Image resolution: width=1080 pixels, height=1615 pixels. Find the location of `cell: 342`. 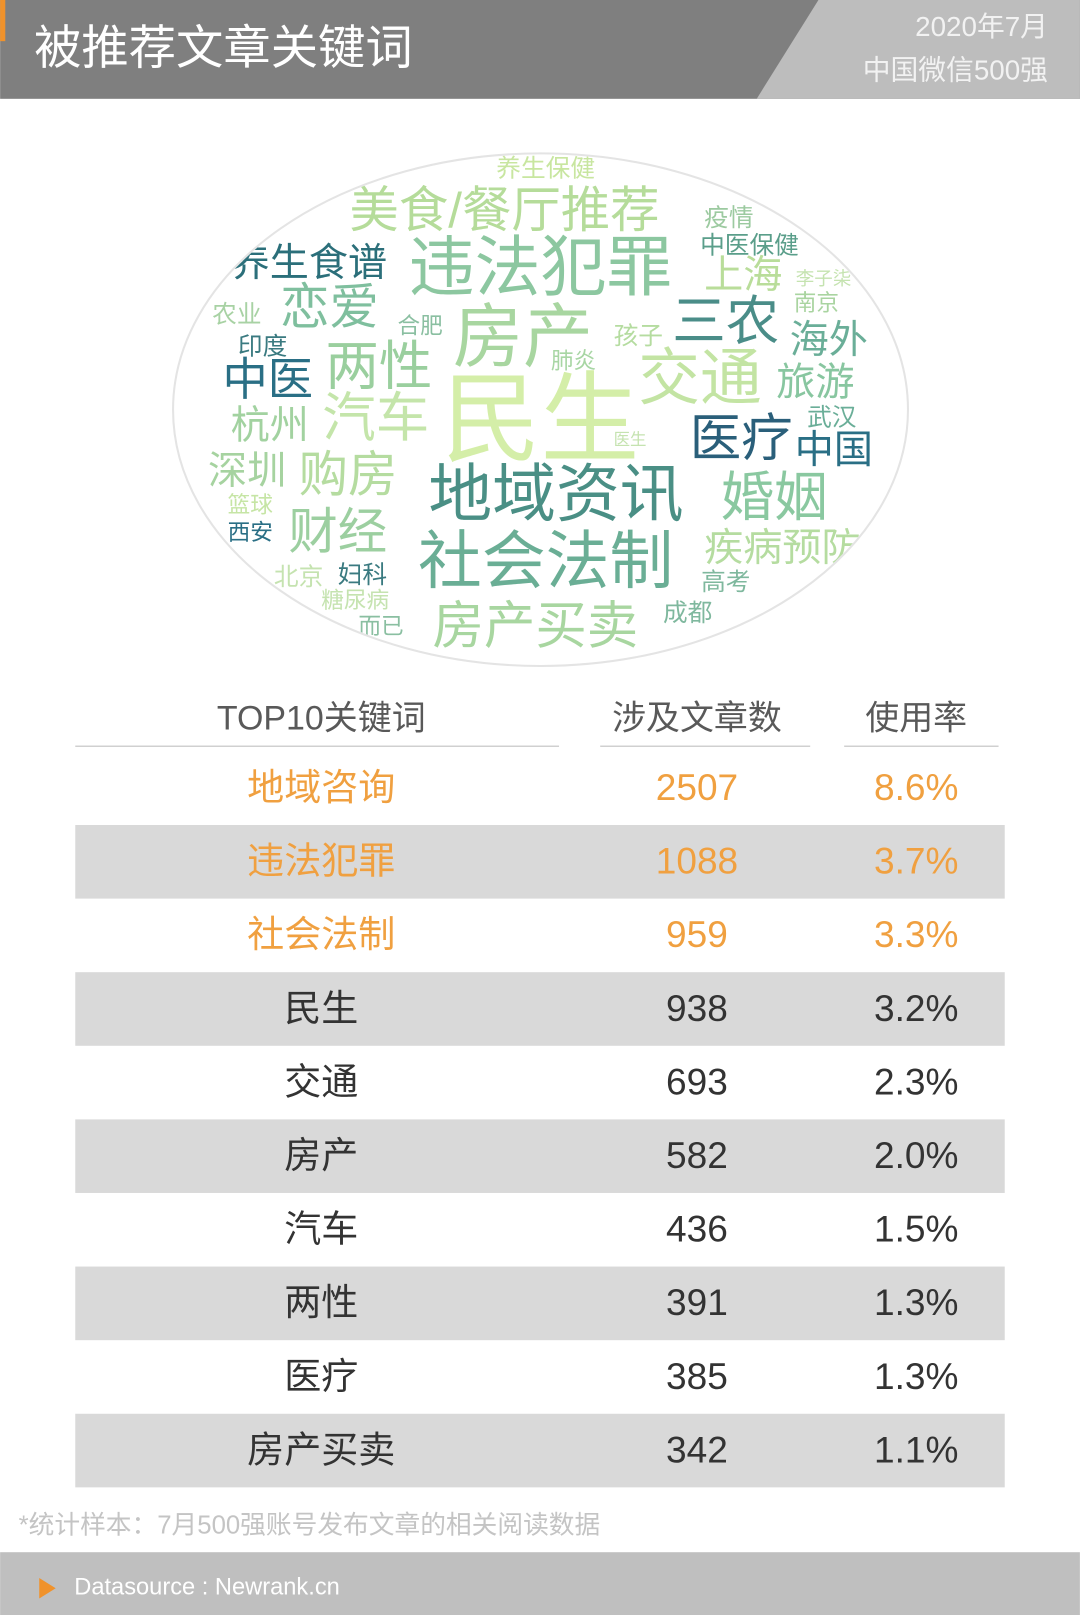

cell: 342 is located at coordinates (697, 1449).